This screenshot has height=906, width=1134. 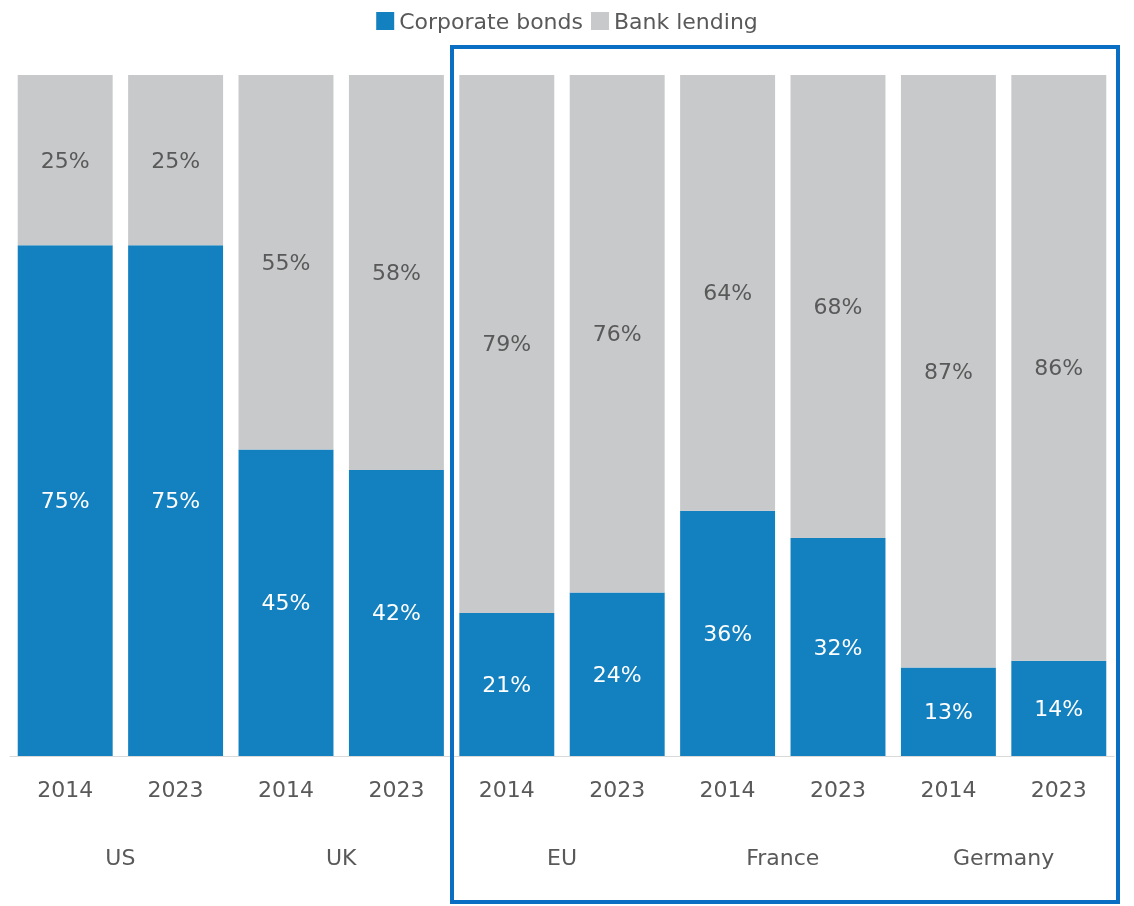 I want to click on text: Germany, so click(x=1004, y=857).